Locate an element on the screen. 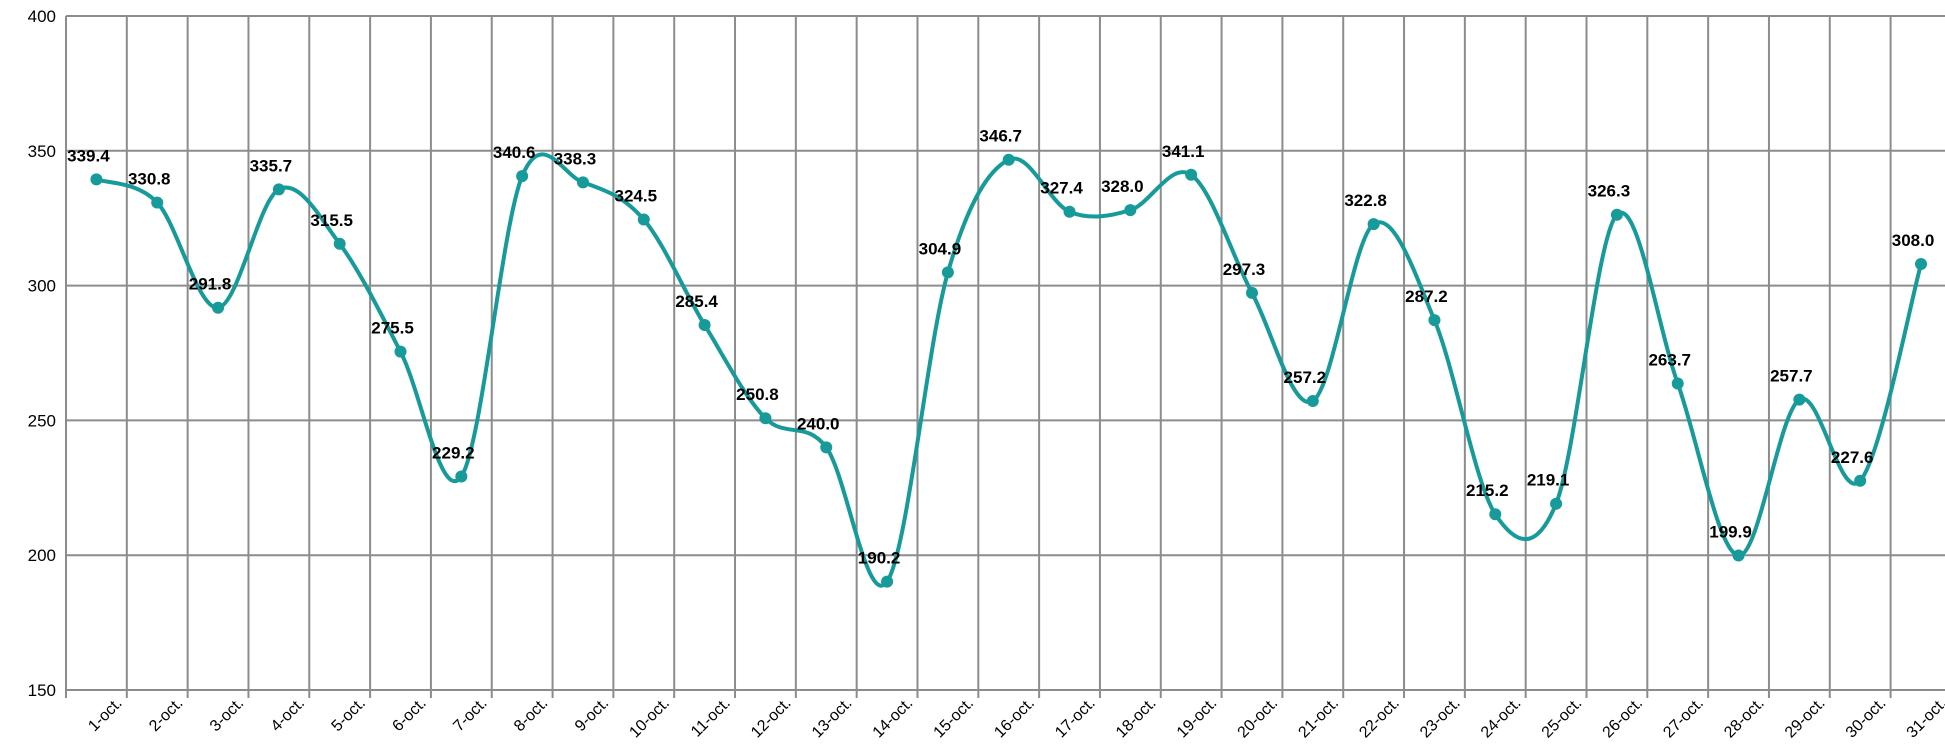  x-tick-label: 10-oct. is located at coordinates (649, 718).